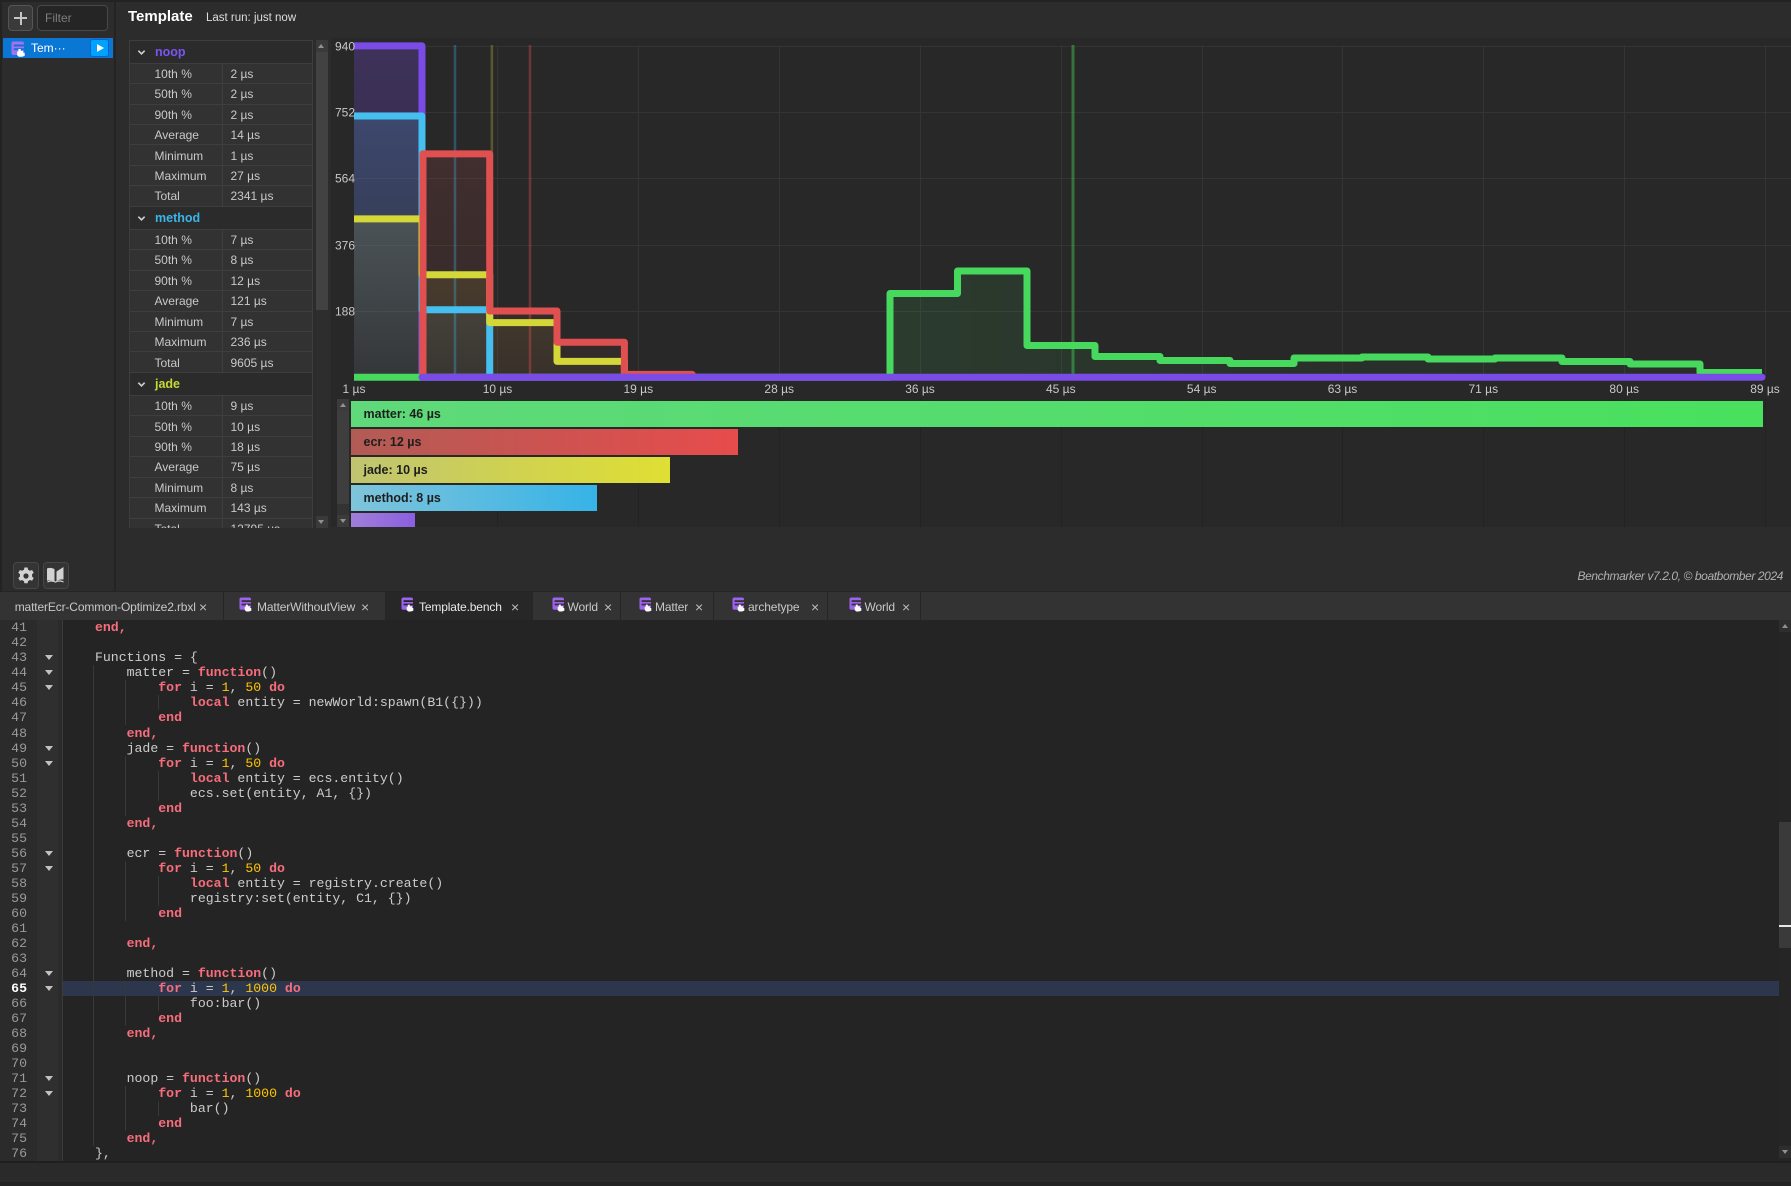 This screenshot has width=1791, height=1186. Describe the element at coordinates (1765, 389) in the screenshot. I see `svg-text: 89 µs` at that location.